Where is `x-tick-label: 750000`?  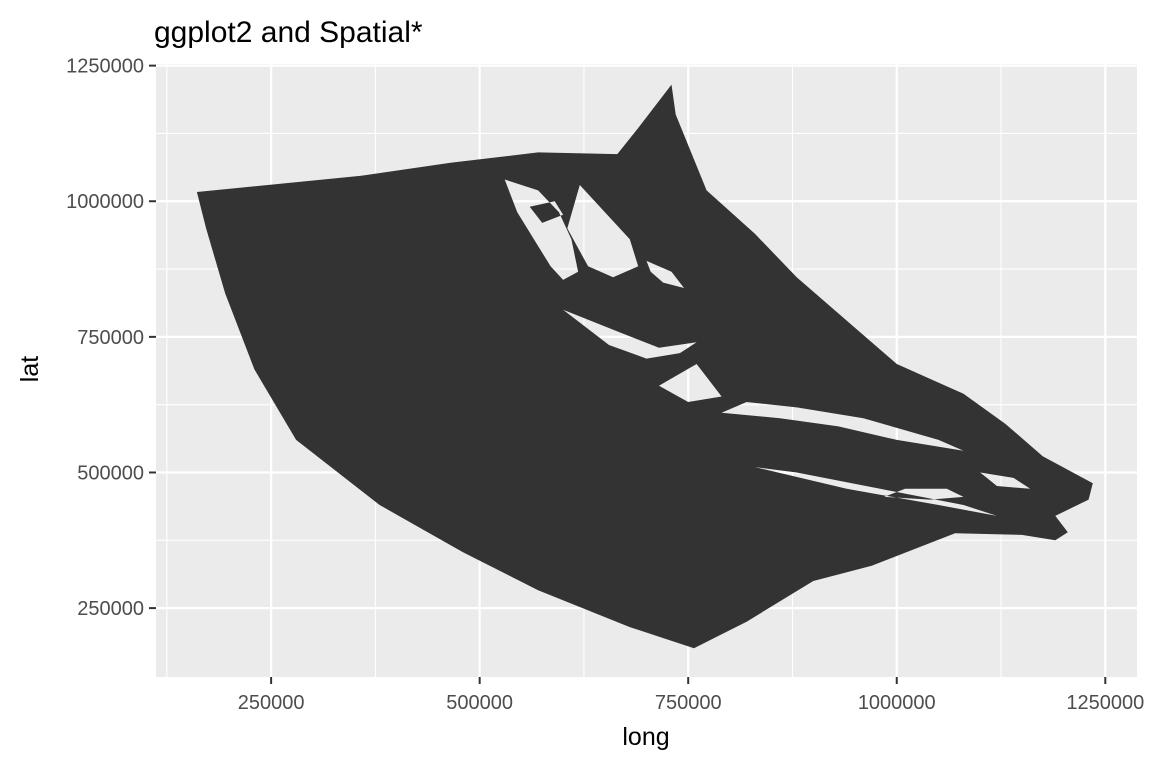 x-tick-label: 750000 is located at coordinates (688, 703).